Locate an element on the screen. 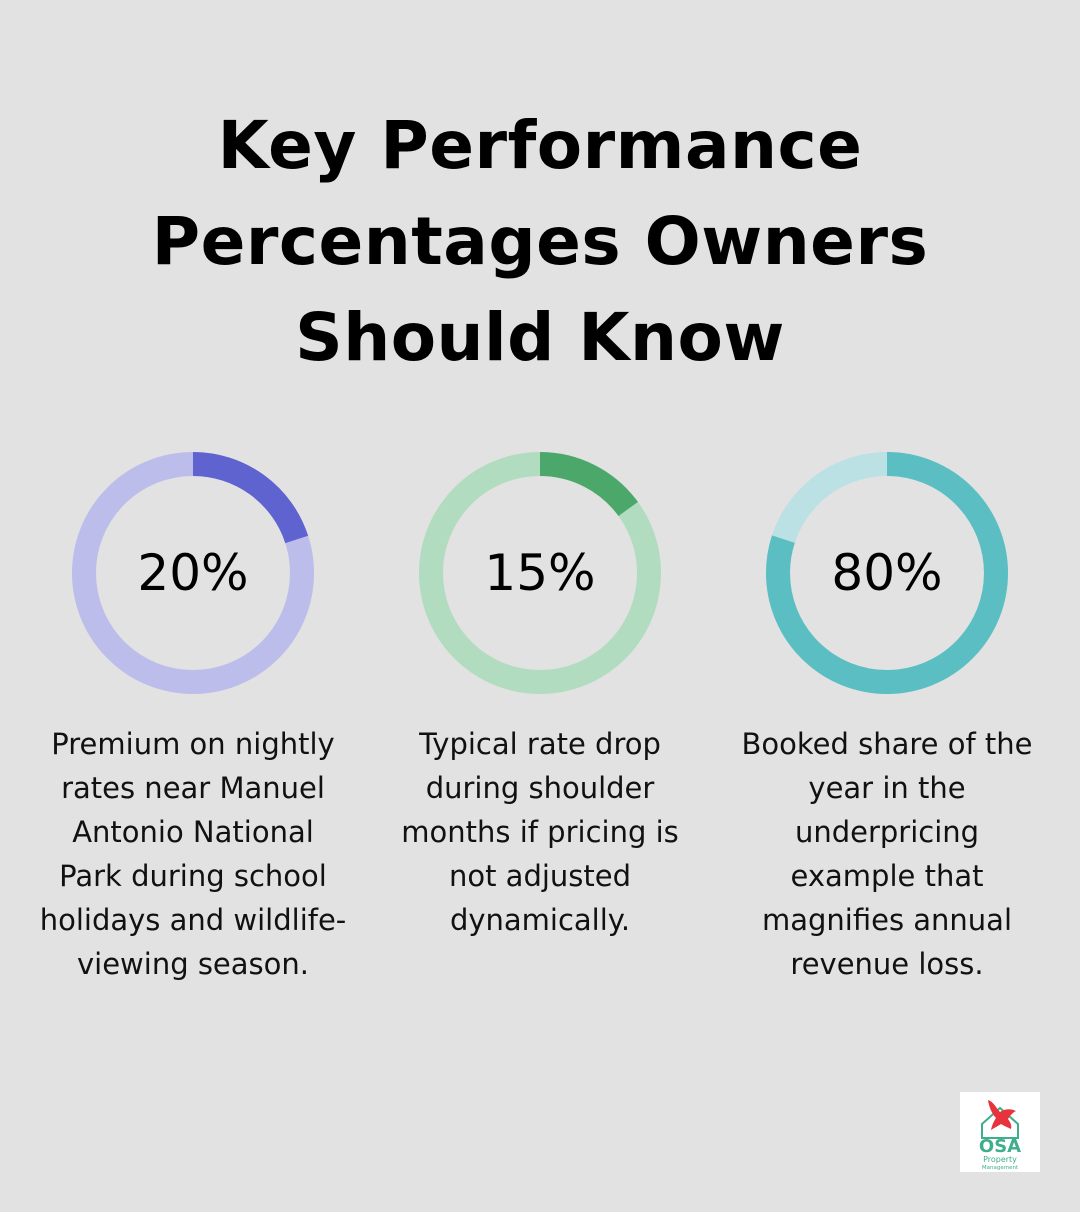 This screenshot has height=1212, width=1080. description-line: during shoulder is located at coordinates (540, 788).